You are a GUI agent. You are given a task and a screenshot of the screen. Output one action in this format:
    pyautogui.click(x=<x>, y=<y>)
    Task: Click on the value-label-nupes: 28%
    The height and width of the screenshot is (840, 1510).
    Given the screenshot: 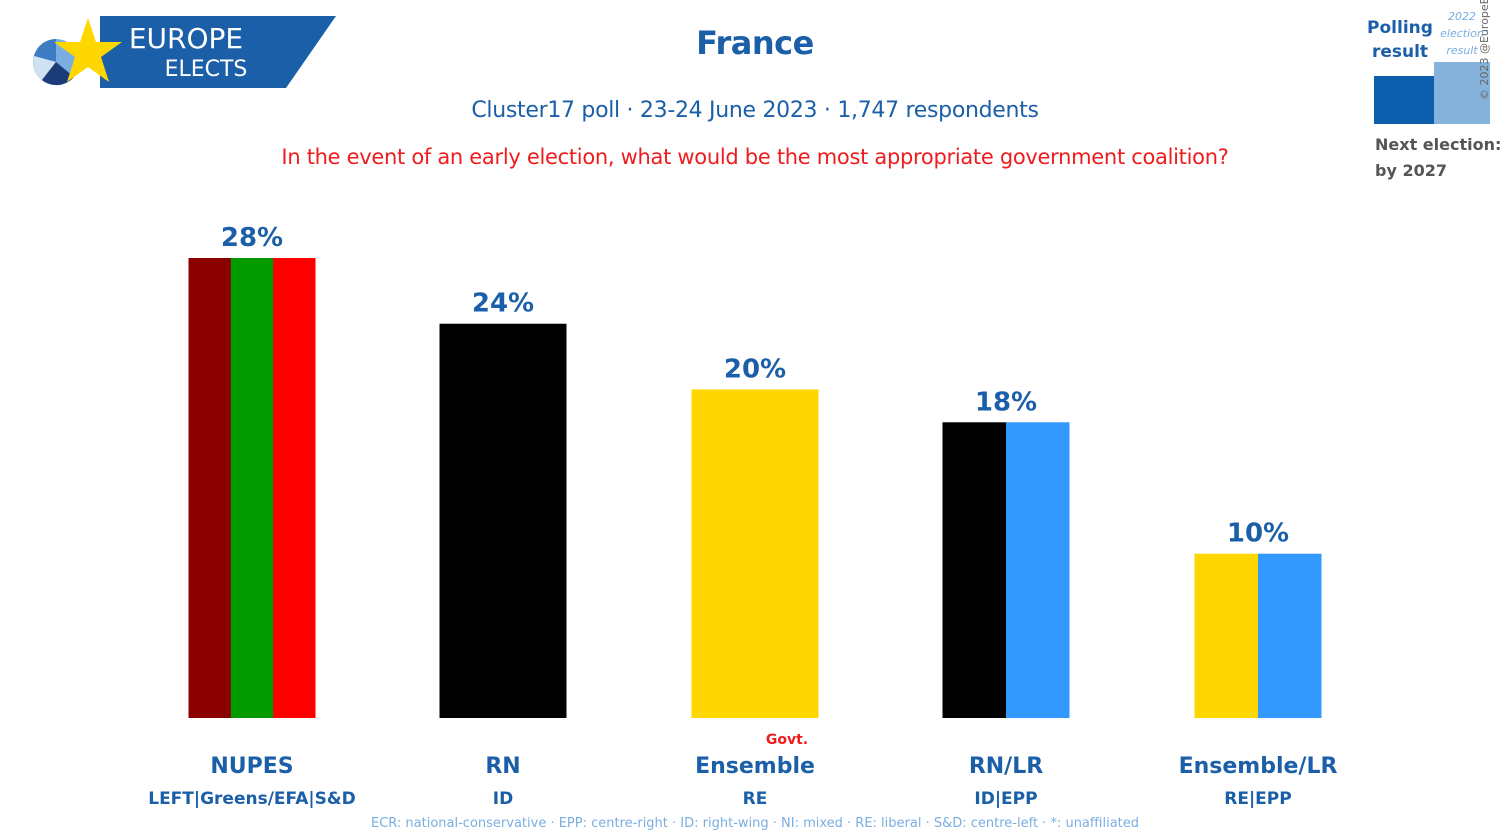 What is the action you would take?
    pyautogui.click(x=252, y=238)
    